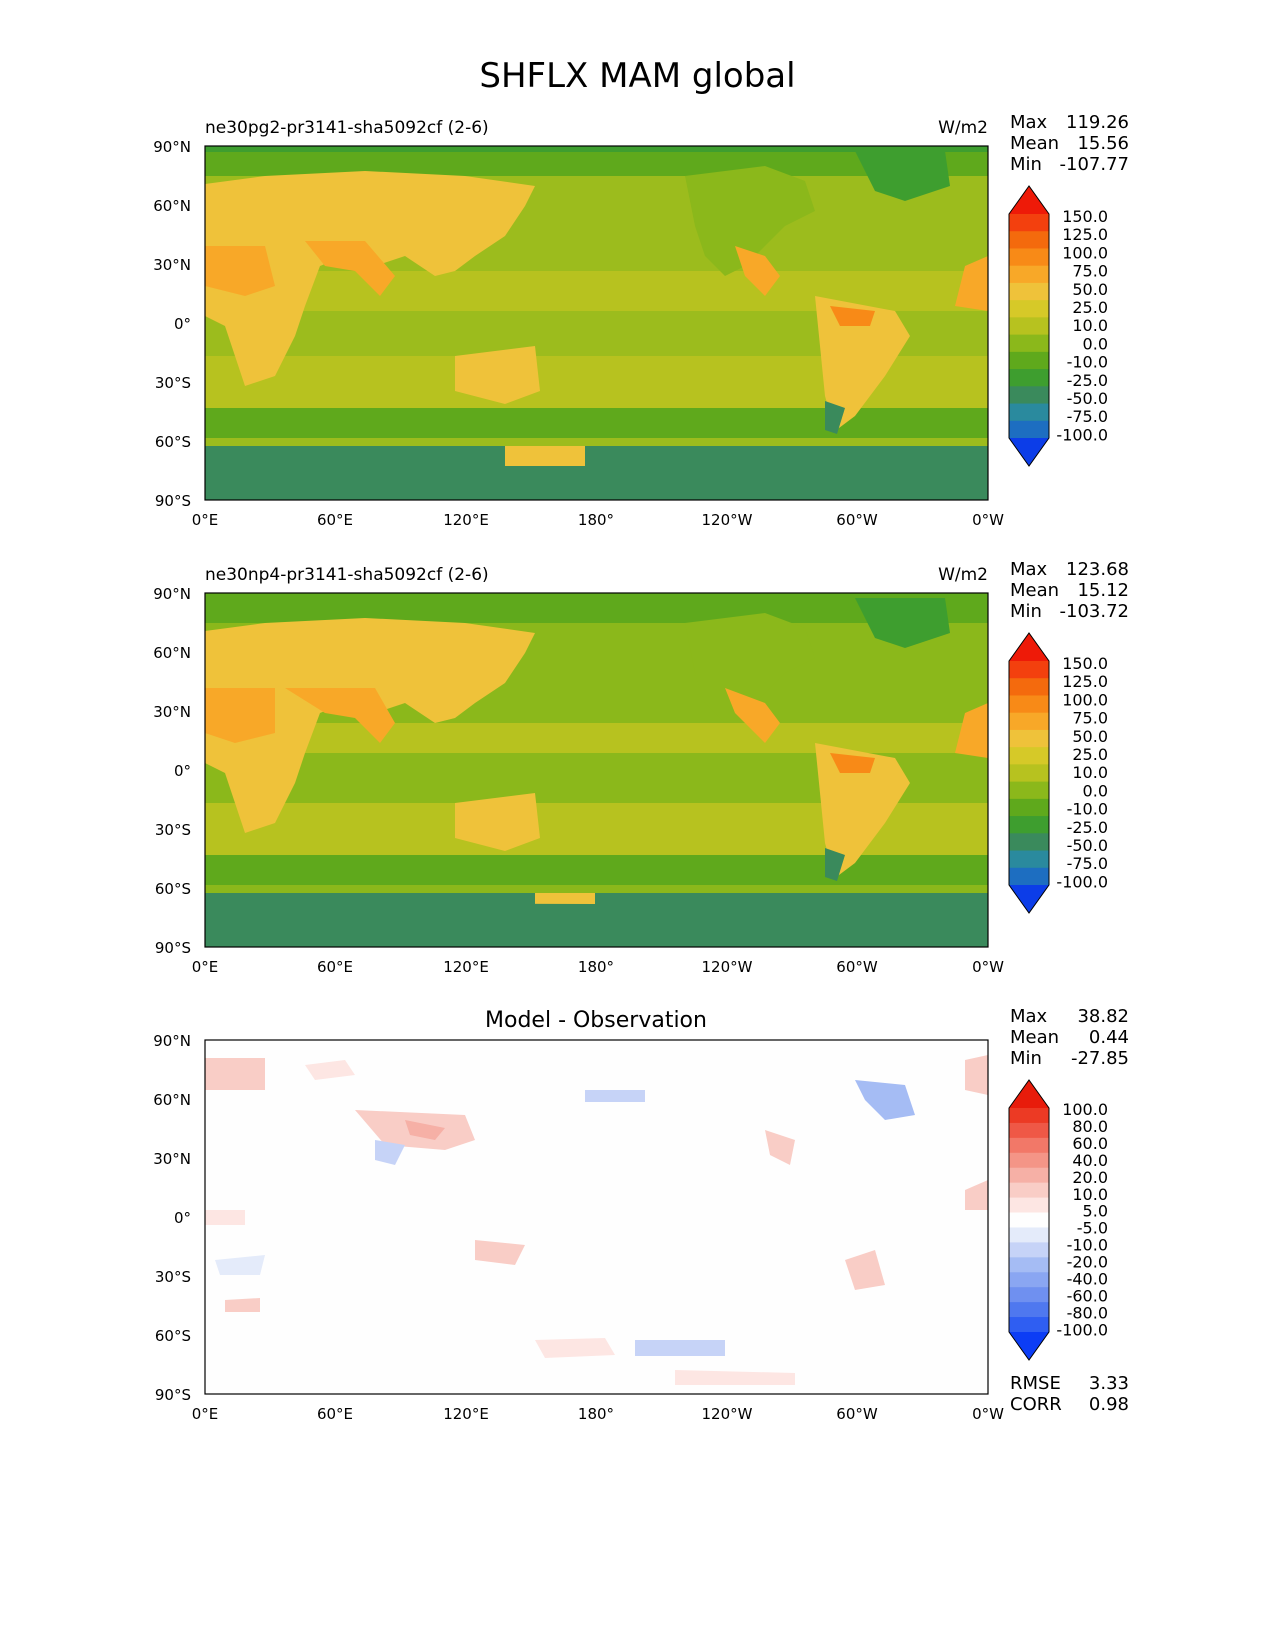  What do you see at coordinates (1103, 143) in the screenshot?
I see `stat-mean: 15.56` at bounding box center [1103, 143].